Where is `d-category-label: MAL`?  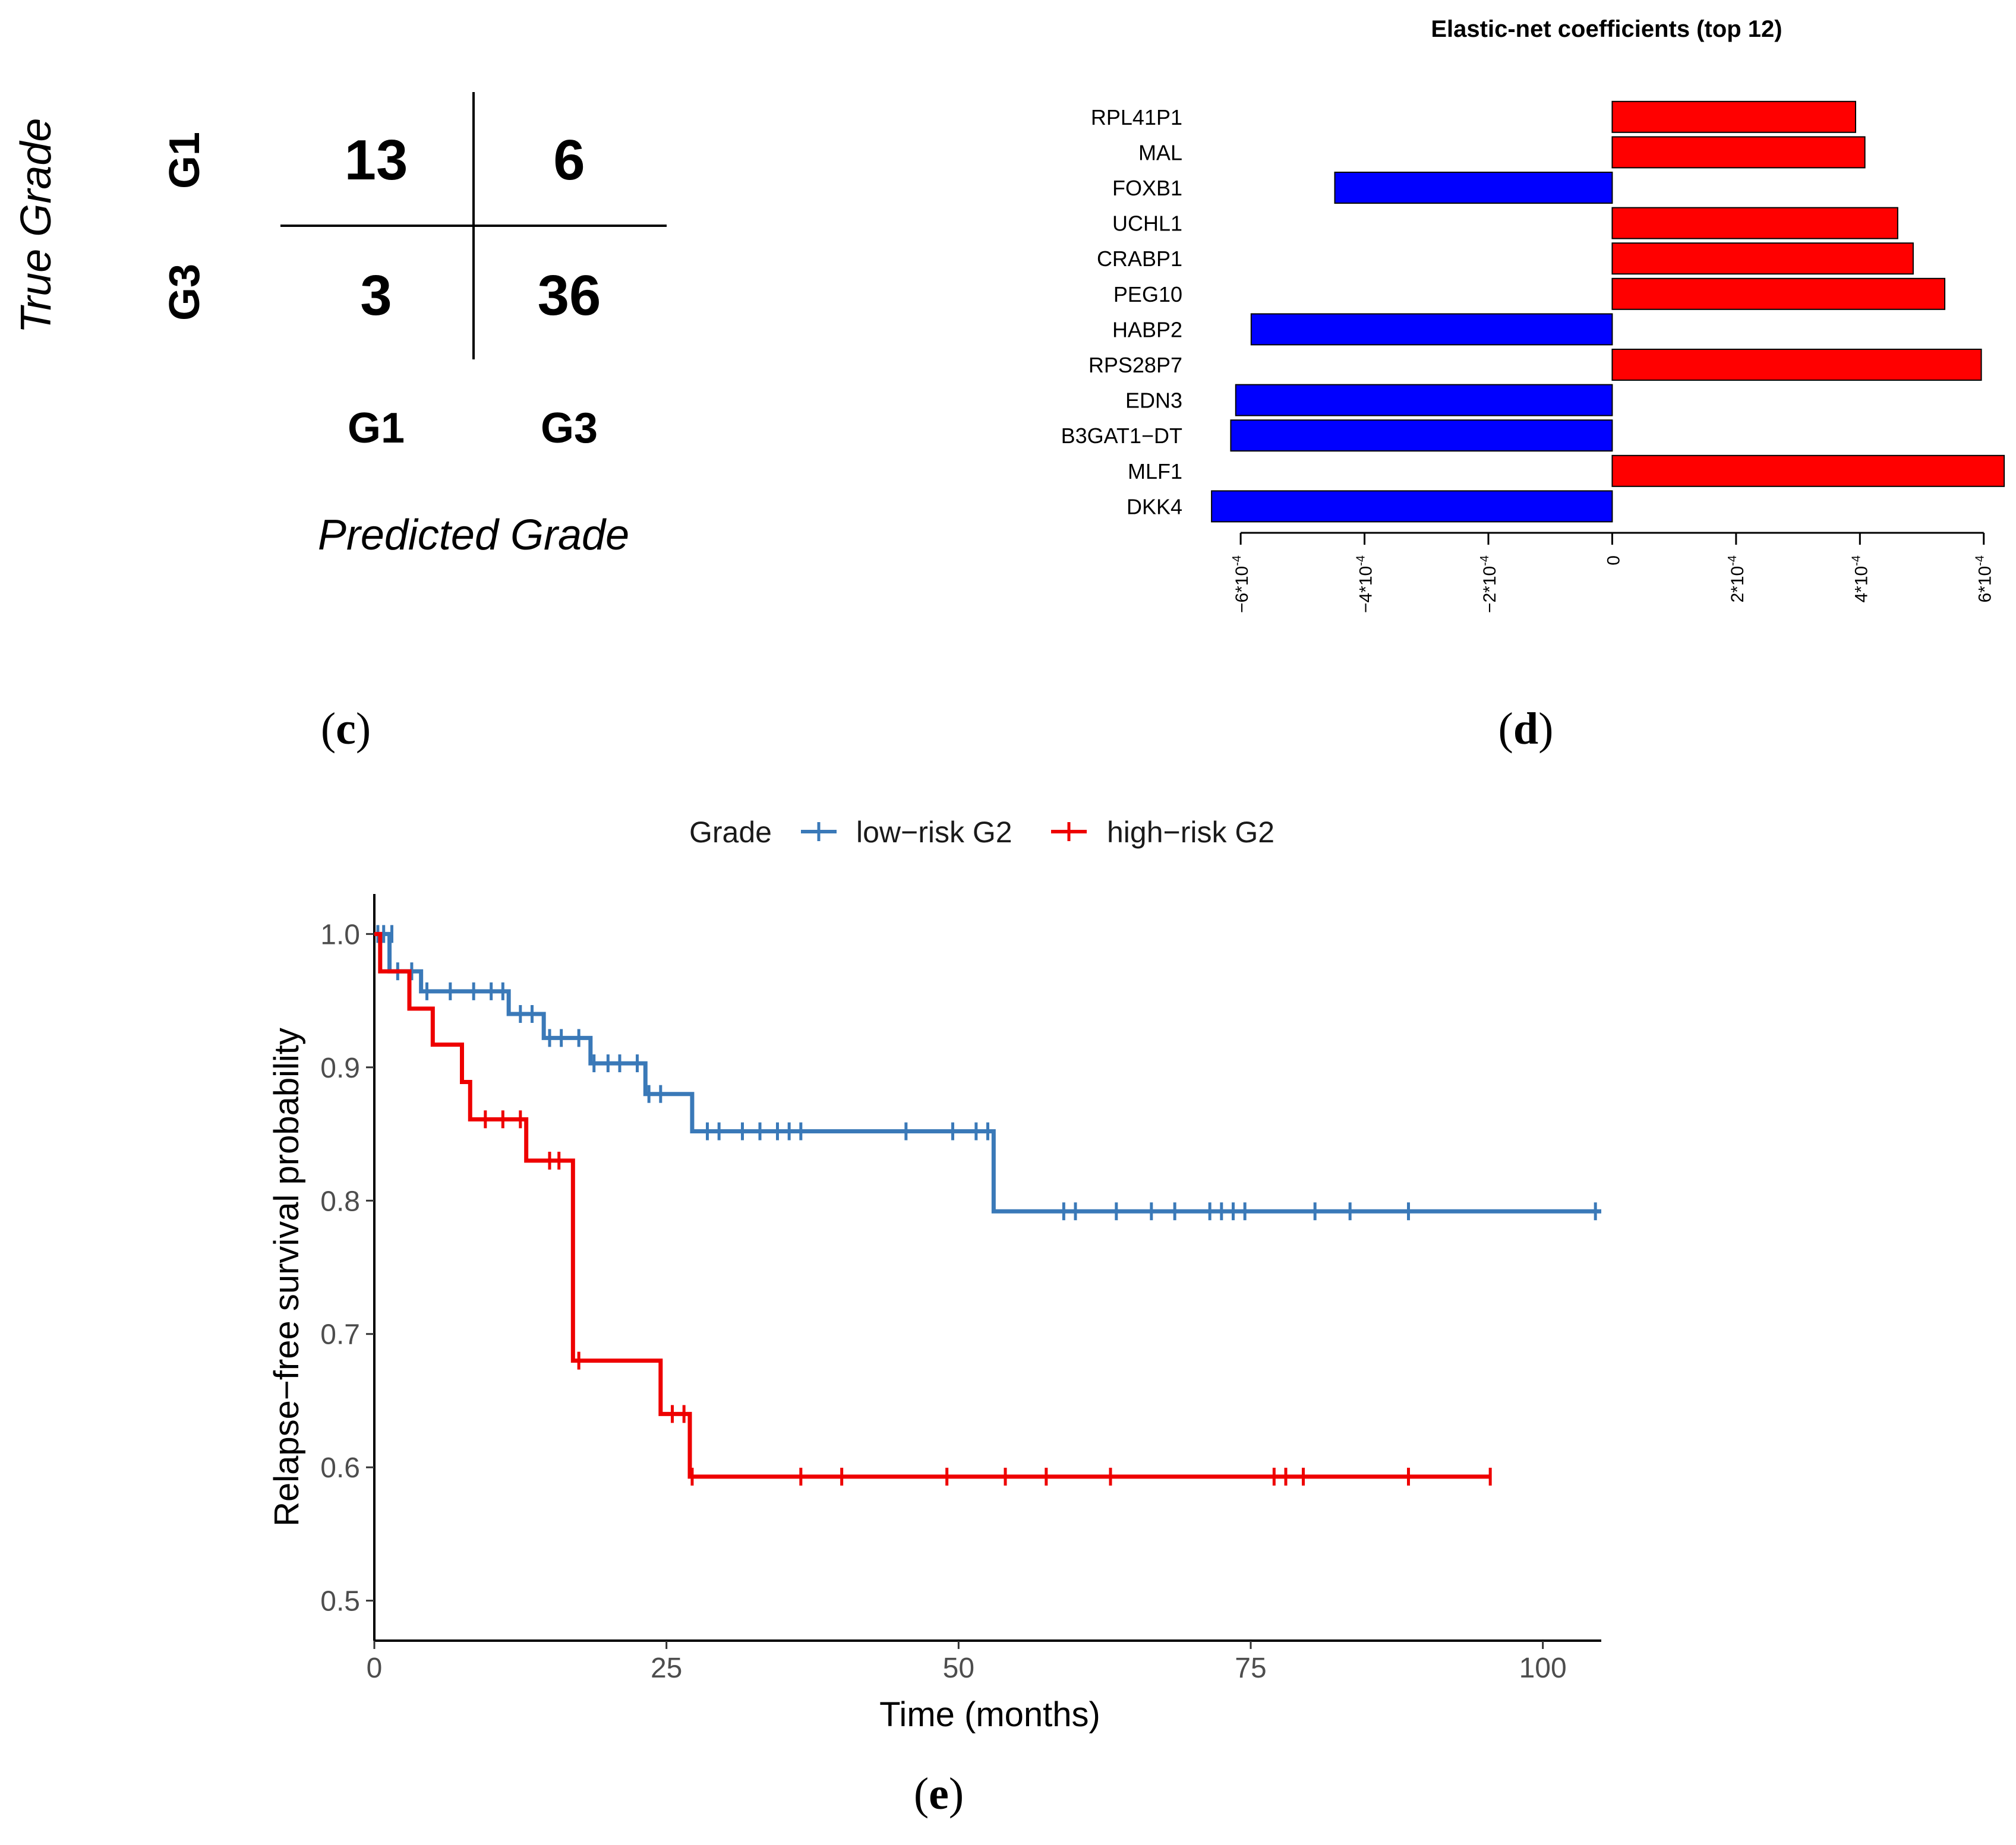 d-category-label: MAL is located at coordinates (1160, 152).